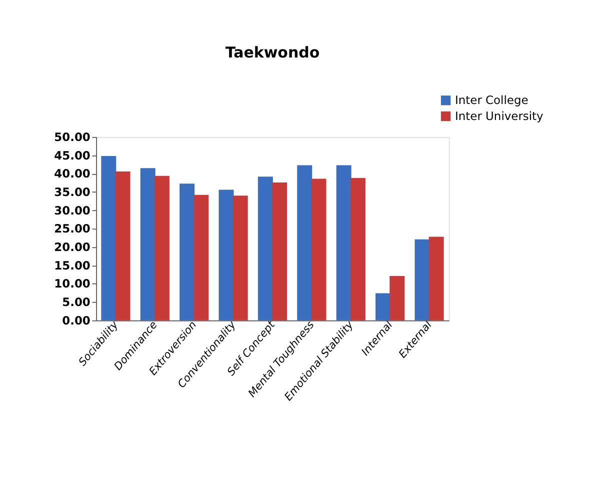 The image size is (597, 498). I want to click on y-tick-label: 45.00, so click(72, 155).